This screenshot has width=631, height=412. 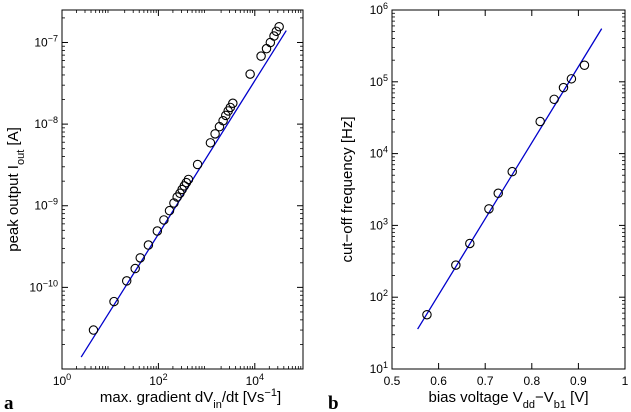 I want to click on x-axis-label-part-0: bias voltage V, so click(x=475, y=397).